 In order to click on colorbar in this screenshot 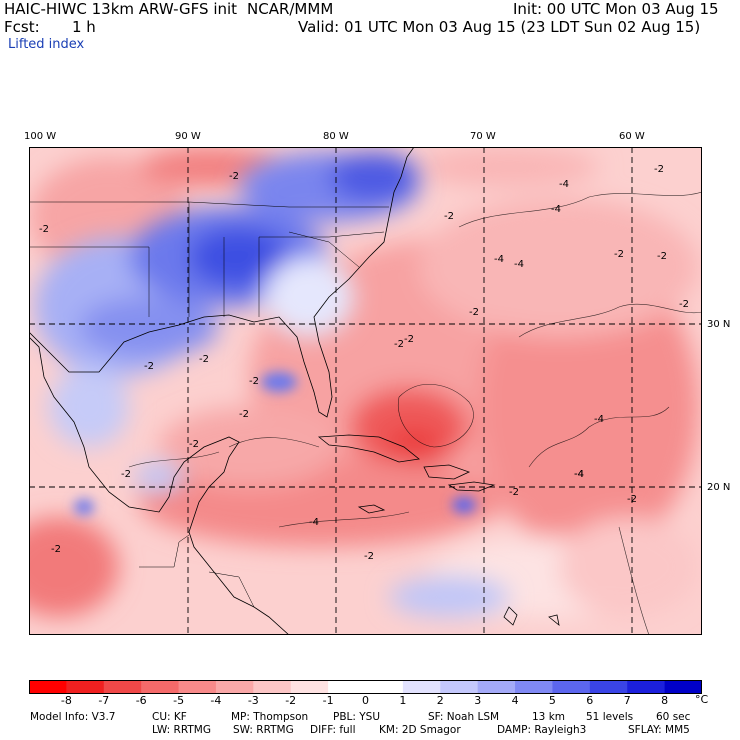, I will do `click(365, 687)`.